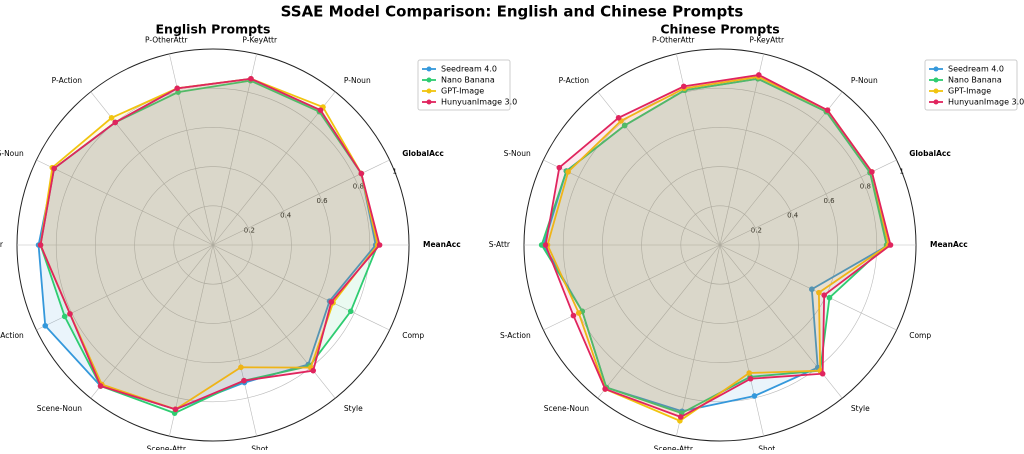 Image resolution: width=1024 pixels, height=454 pixels. What do you see at coordinates (12, 335) in the screenshot?
I see `category-label: S-Action` at bounding box center [12, 335].